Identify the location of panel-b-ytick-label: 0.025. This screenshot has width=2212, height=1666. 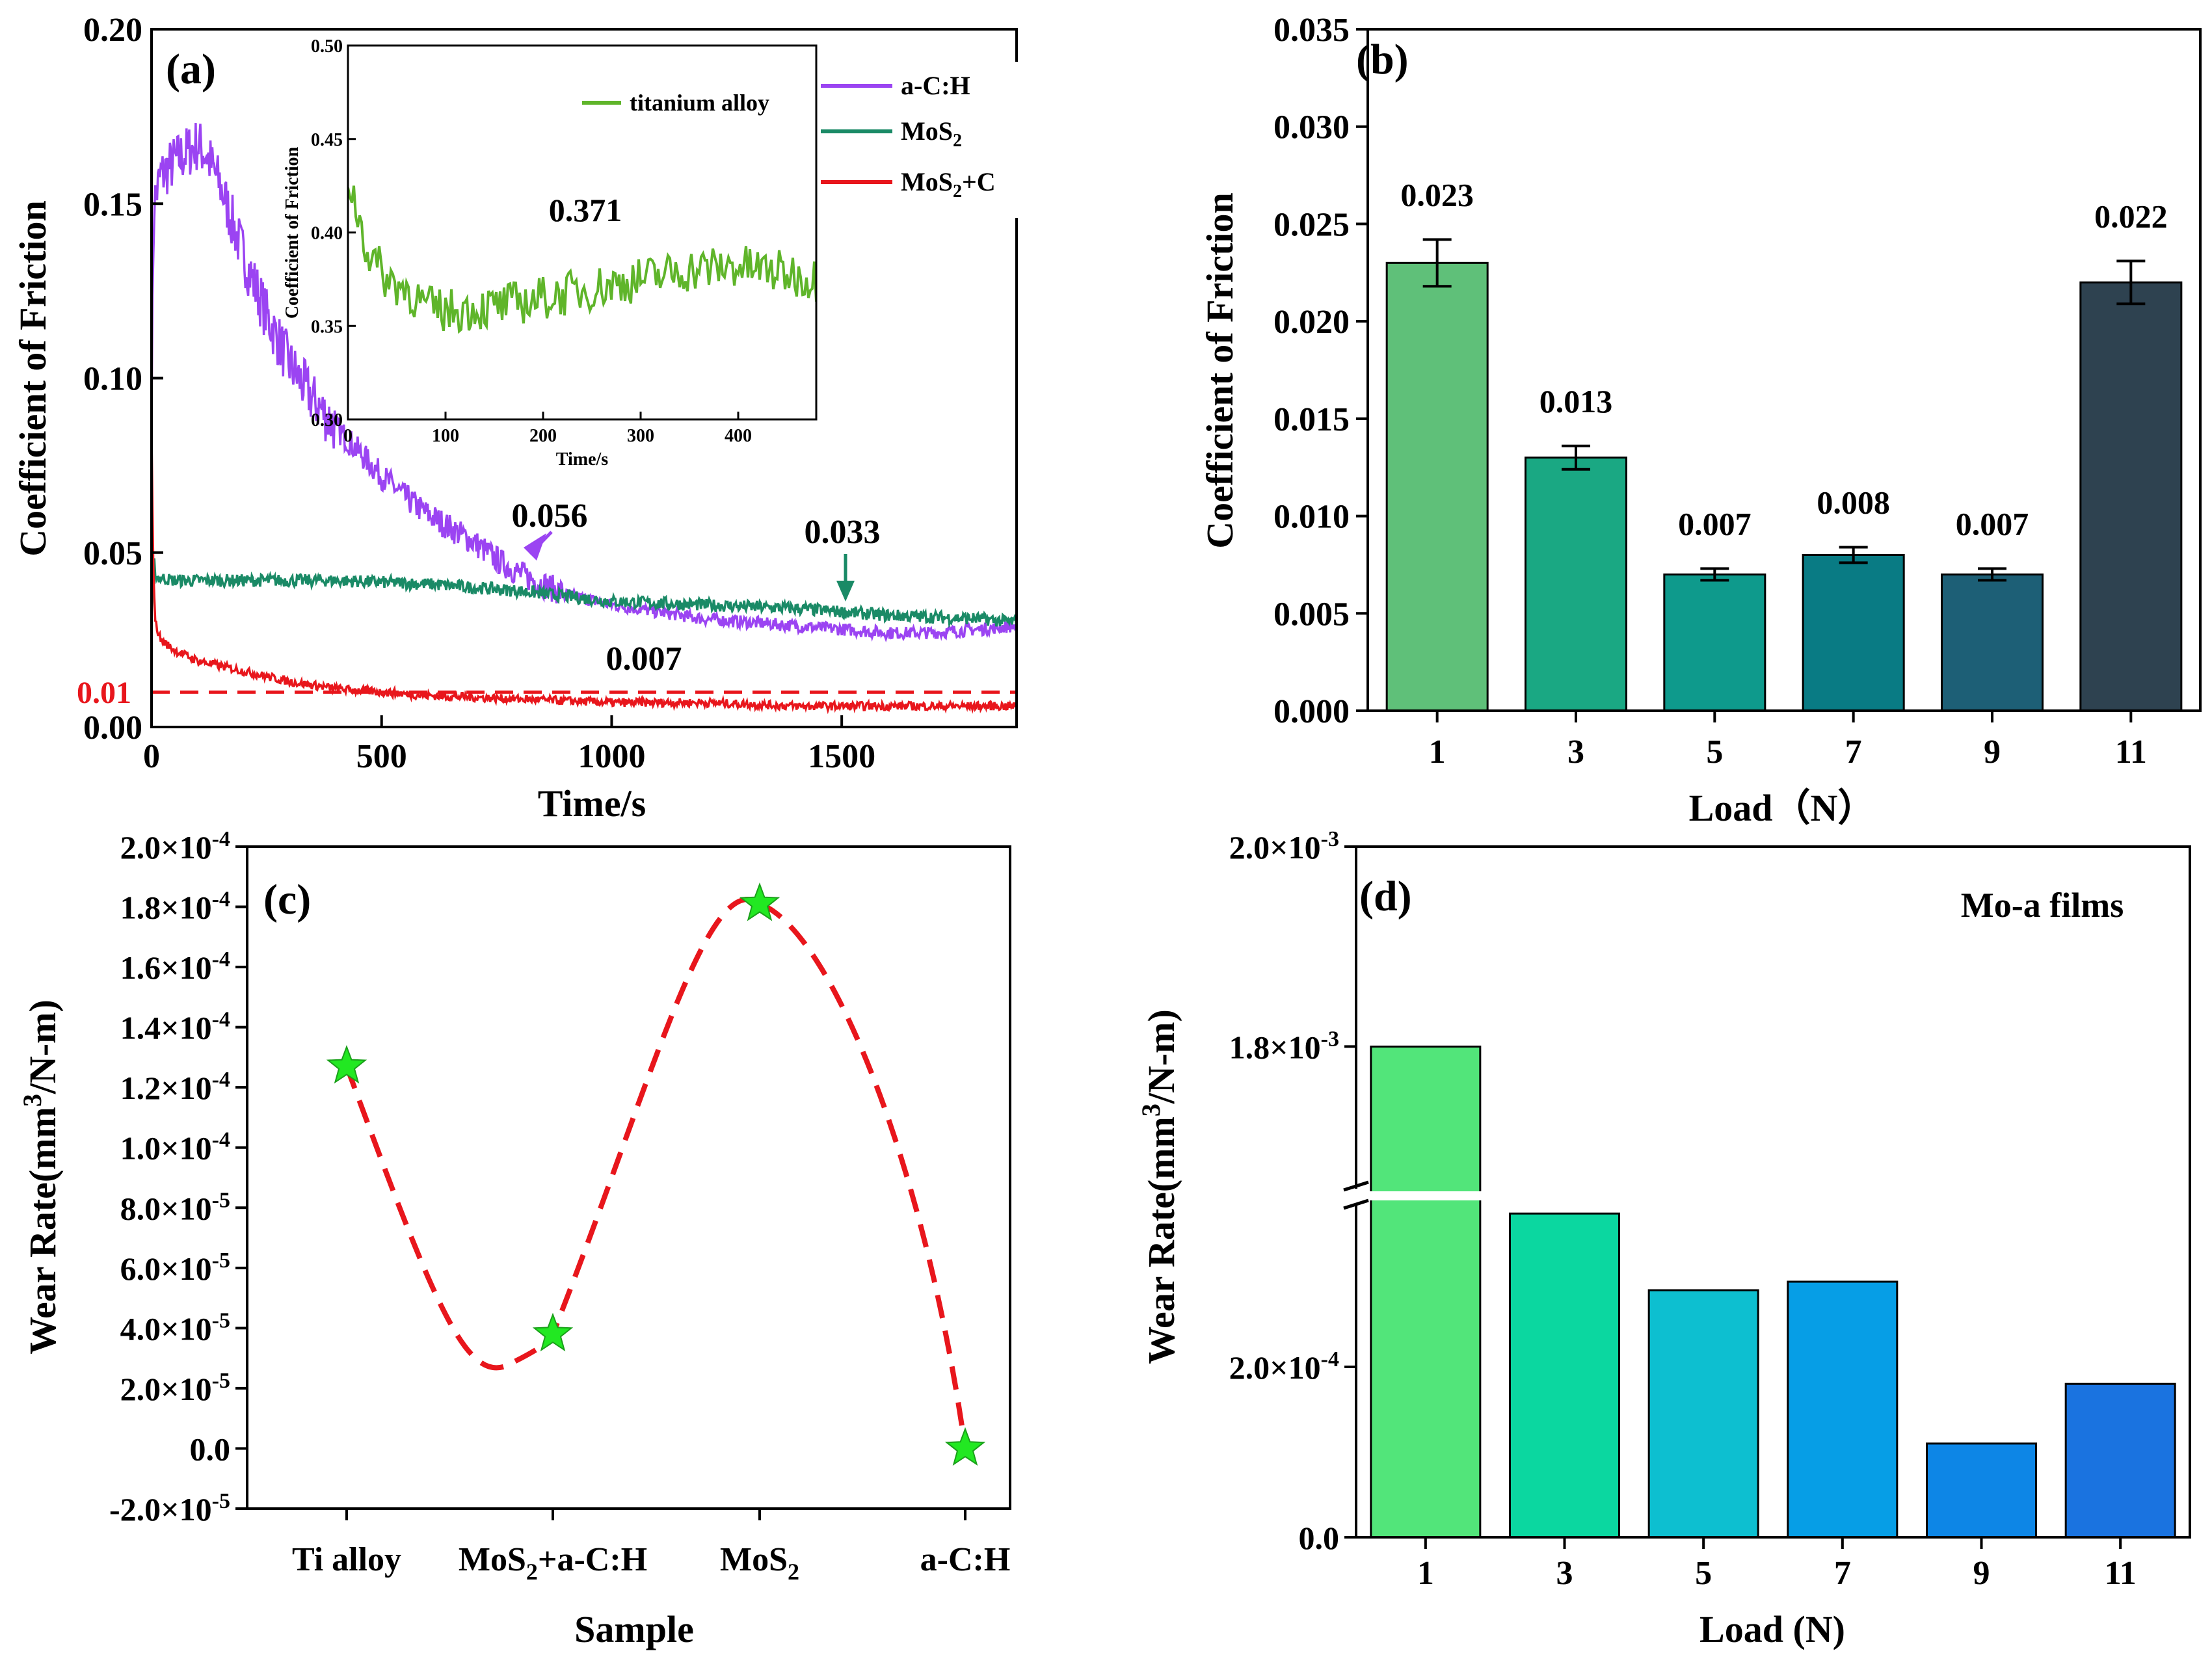
(1311, 224).